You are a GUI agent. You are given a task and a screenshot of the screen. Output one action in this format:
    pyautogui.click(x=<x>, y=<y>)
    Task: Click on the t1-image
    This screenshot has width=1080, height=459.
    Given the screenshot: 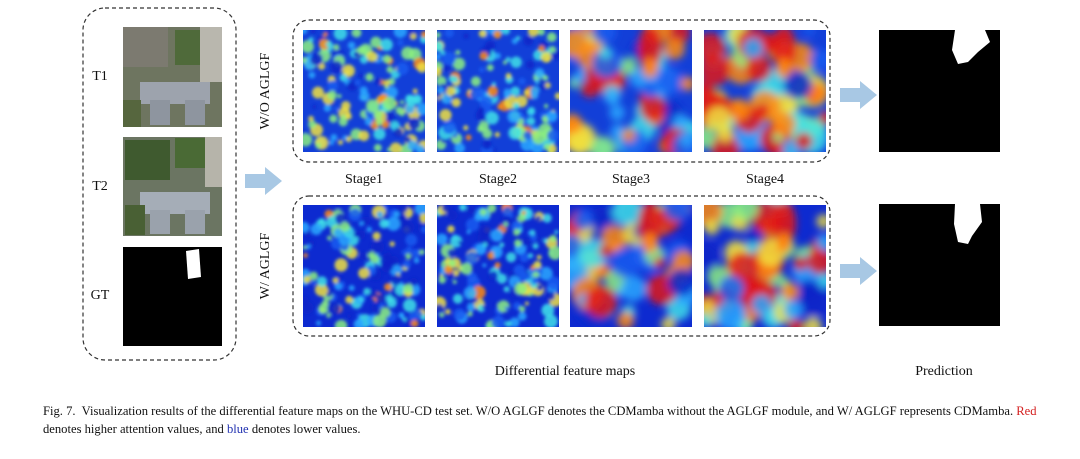 What is the action you would take?
    pyautogui.click(x=172, y=77)
    